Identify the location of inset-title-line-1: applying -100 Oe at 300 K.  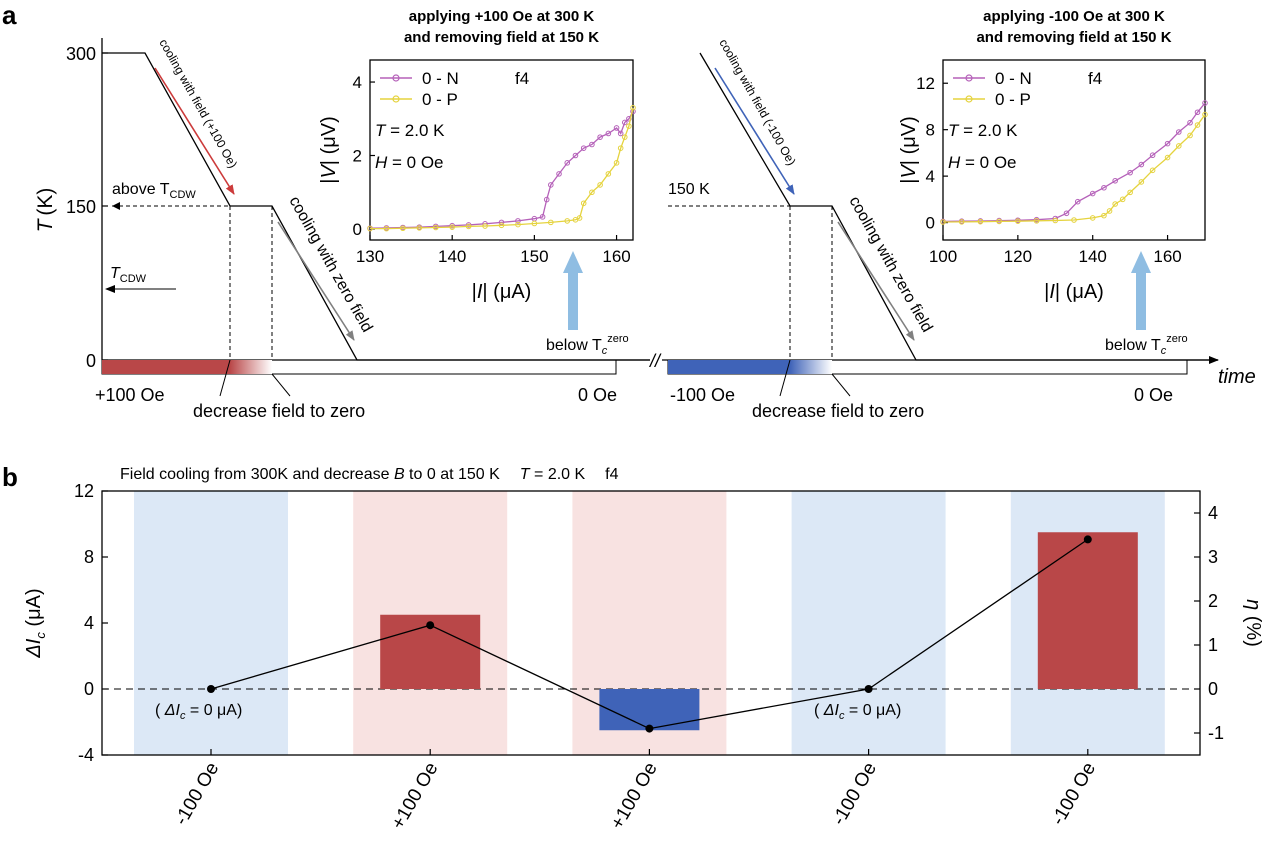
(1074, 16).